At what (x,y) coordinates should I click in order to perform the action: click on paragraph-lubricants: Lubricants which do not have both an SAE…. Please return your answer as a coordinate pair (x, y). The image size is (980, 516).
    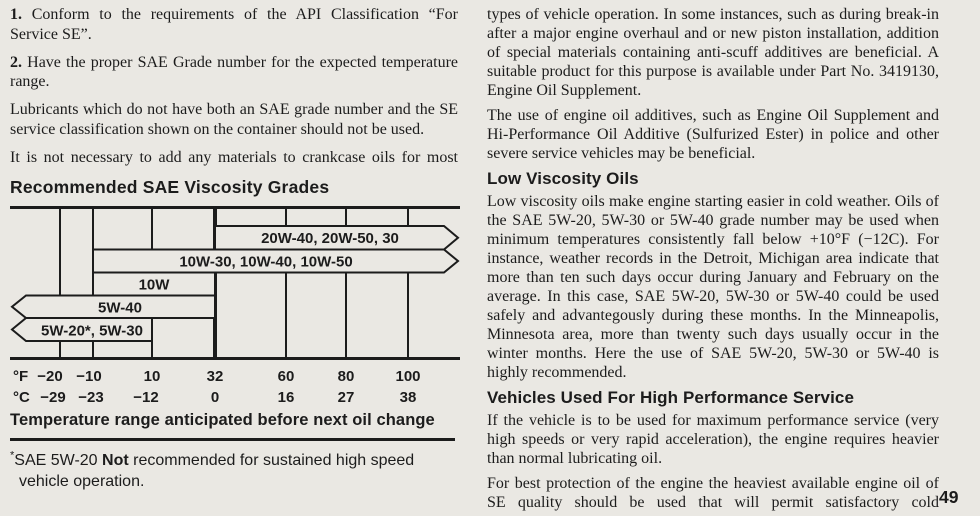
    Looking at the image, I should click on (234, 119).